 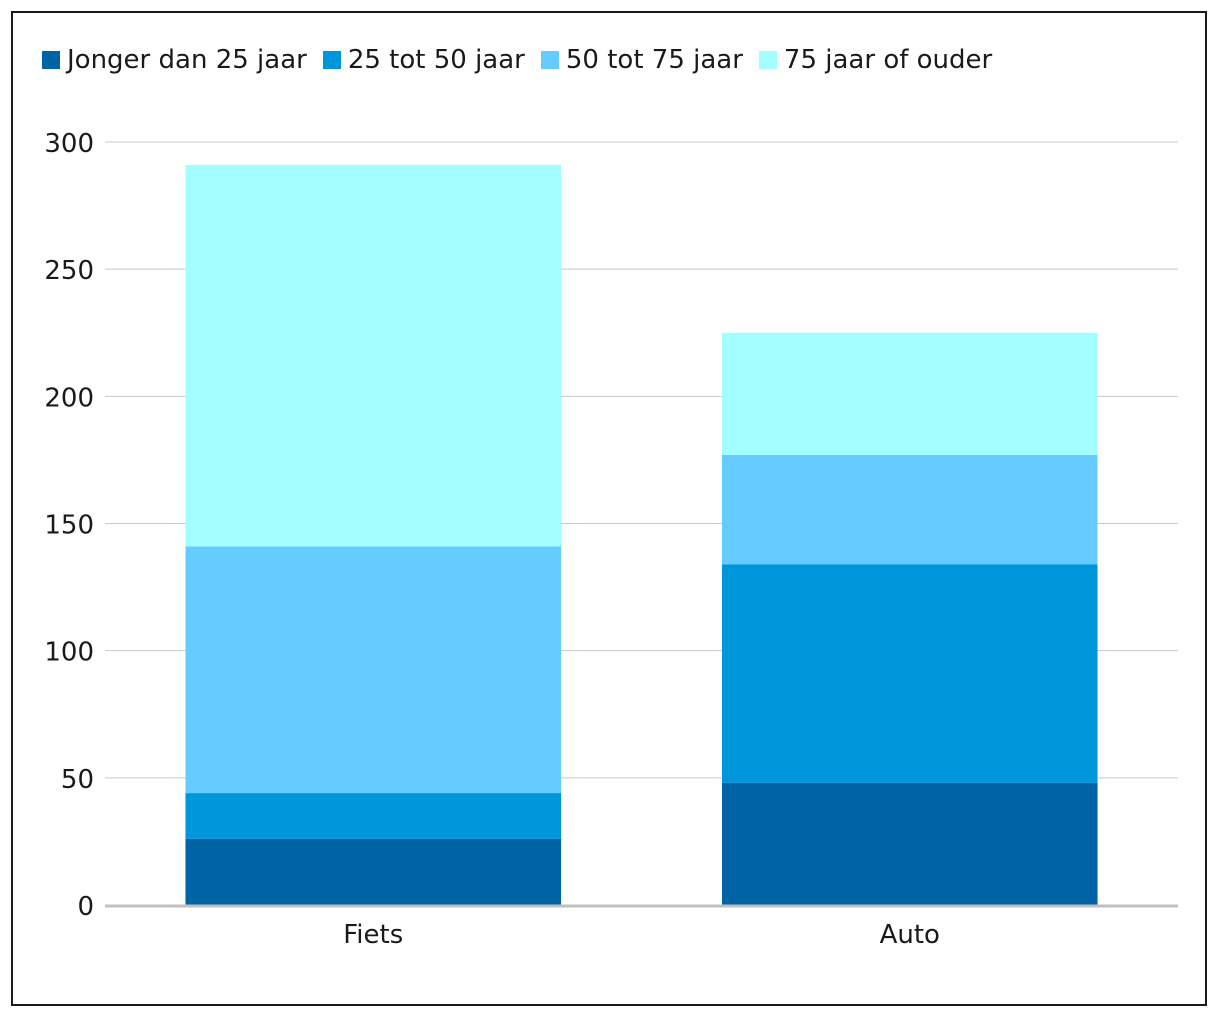 What do you see at coordinates (436, 60) in the screenshot?
I see `legend-label-25-50: 25 tot 50 jaar` at bounding box center [436, 60].